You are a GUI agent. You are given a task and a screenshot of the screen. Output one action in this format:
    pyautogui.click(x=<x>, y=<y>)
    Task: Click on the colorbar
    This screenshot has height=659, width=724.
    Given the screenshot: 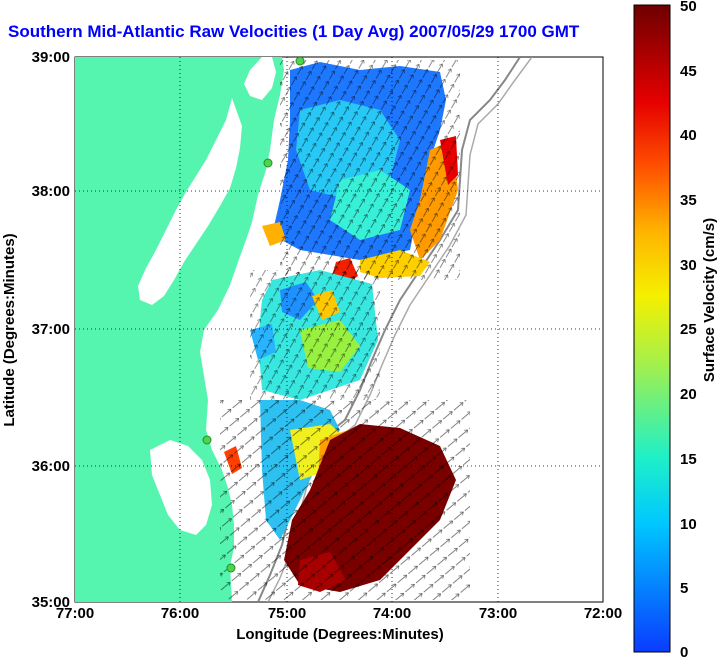 What is the action you would take?
    pyautogui.click(x=652, y=328)
    